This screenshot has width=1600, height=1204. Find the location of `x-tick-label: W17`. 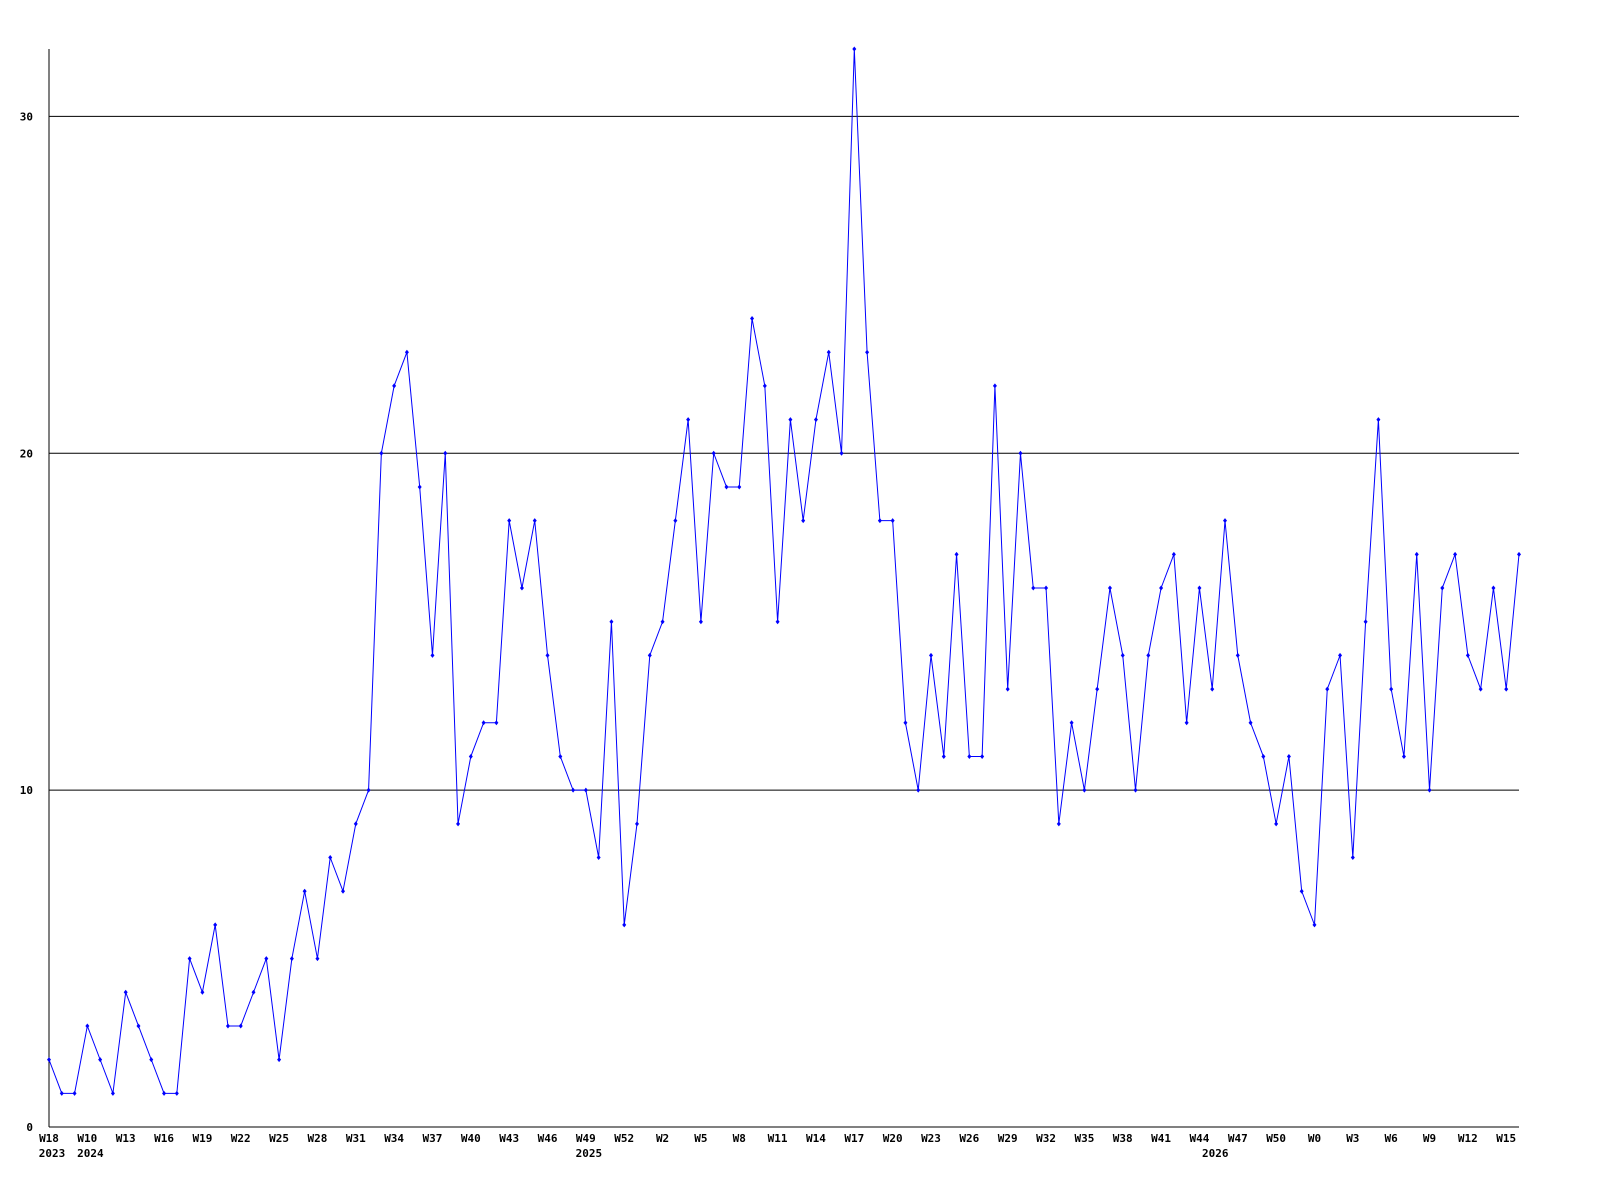

x-tick-label: W17 is located at coordinates (854, 1138).